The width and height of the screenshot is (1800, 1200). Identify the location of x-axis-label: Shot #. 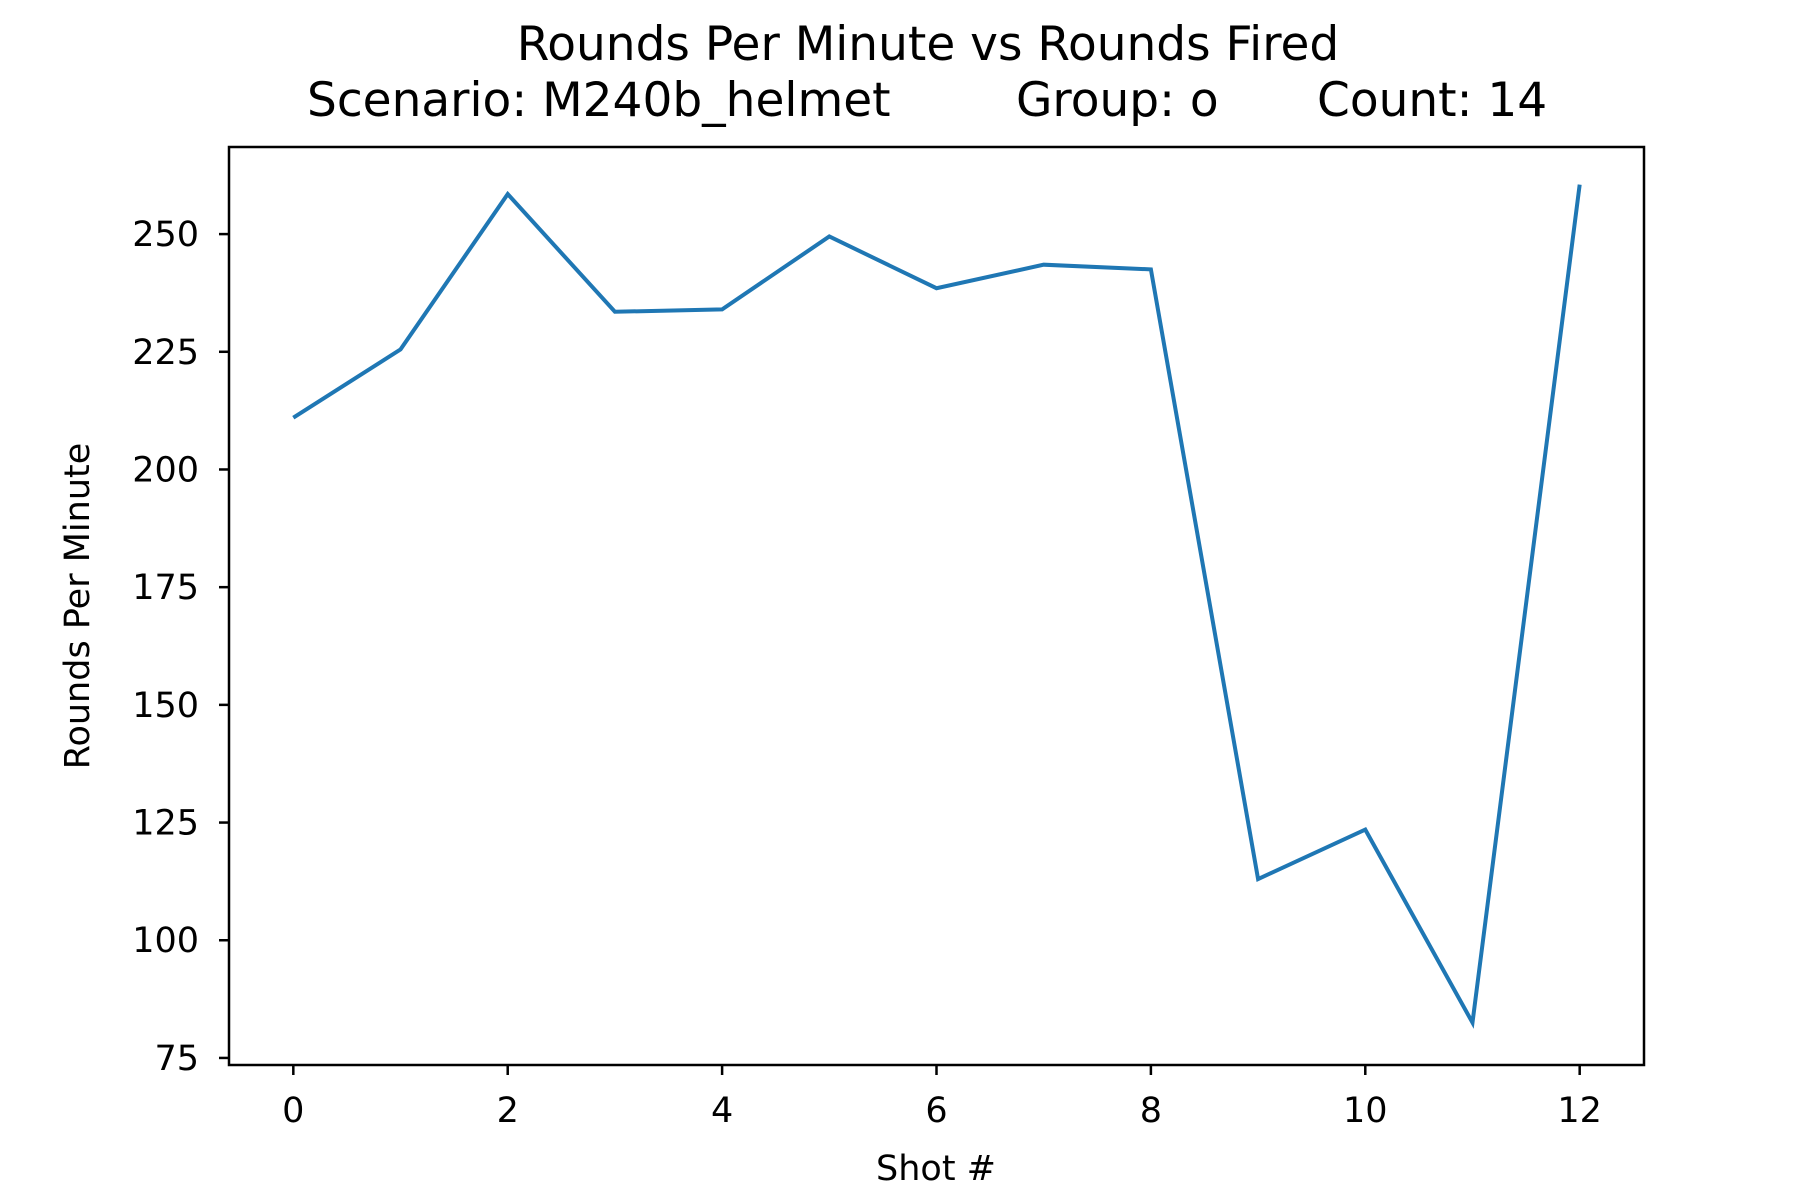
(936, 1169).